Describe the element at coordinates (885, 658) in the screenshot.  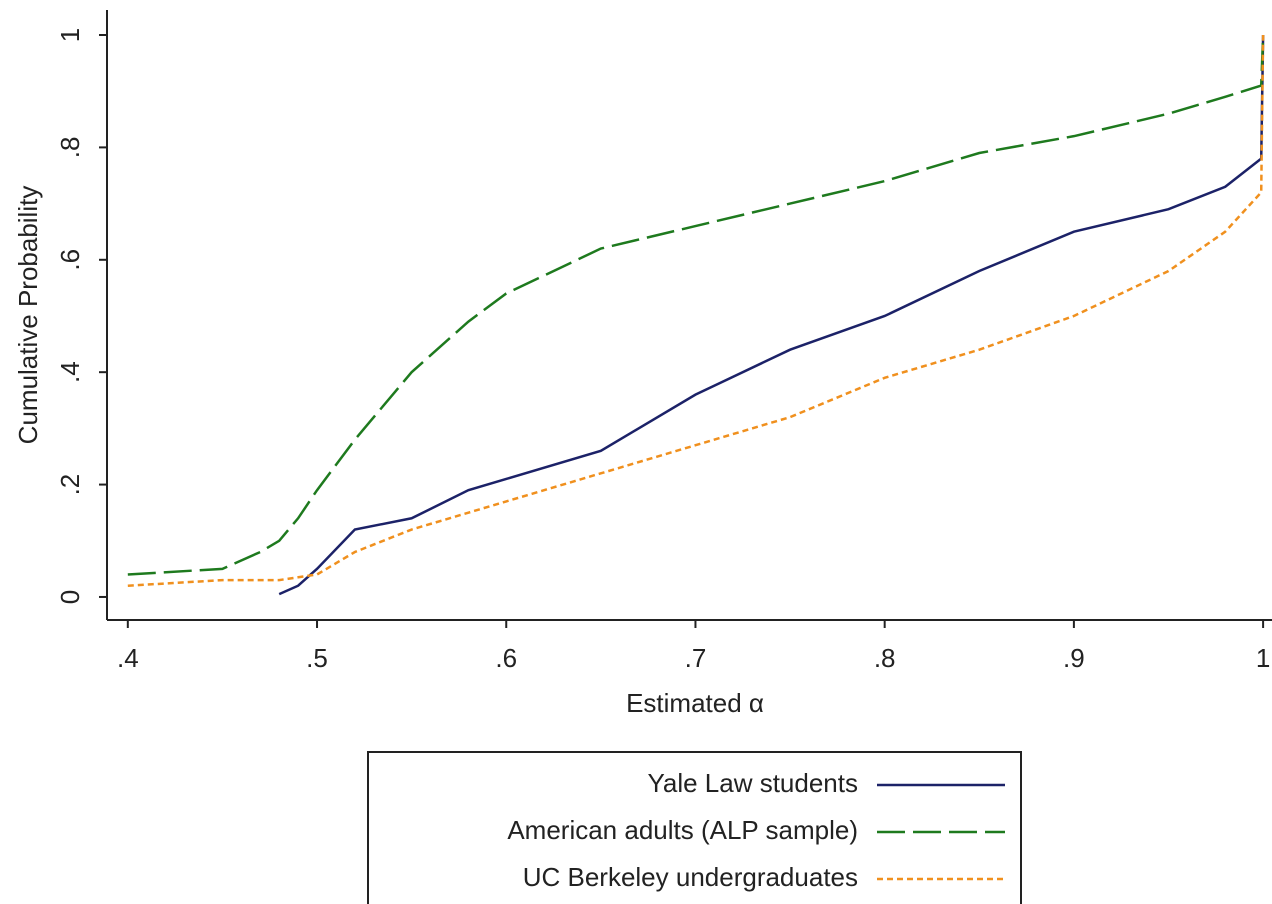
I see `x-tick-label: .8` at that location.